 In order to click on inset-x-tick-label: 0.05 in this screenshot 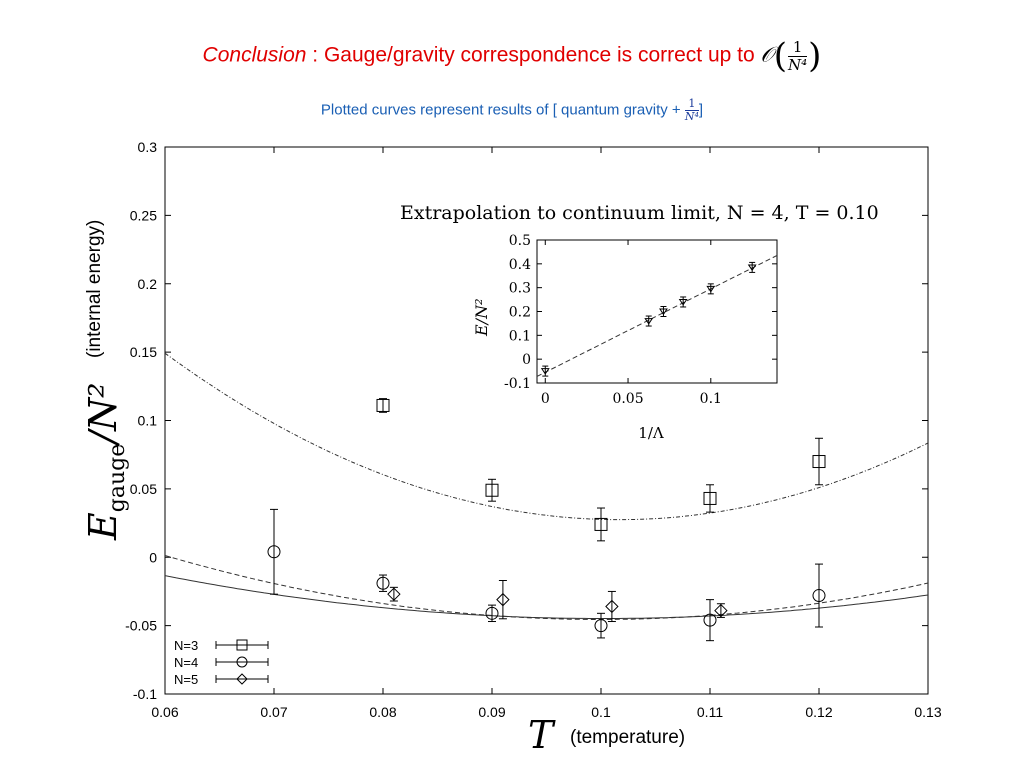, I will do `click(627, 399)`.